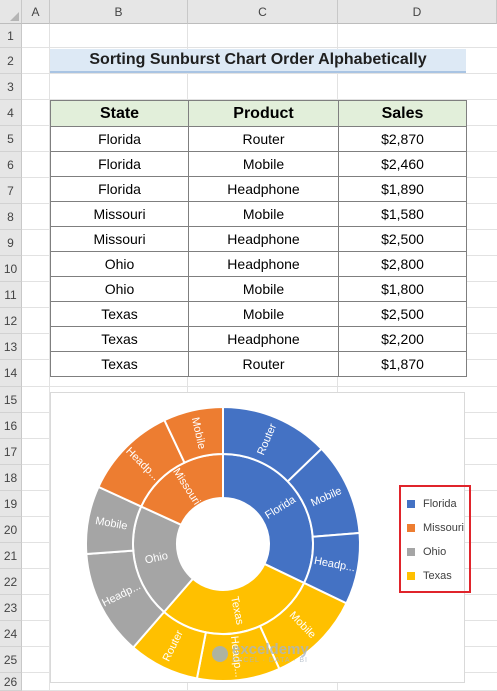  I want to click on row-header: 10, so click(11, 269).